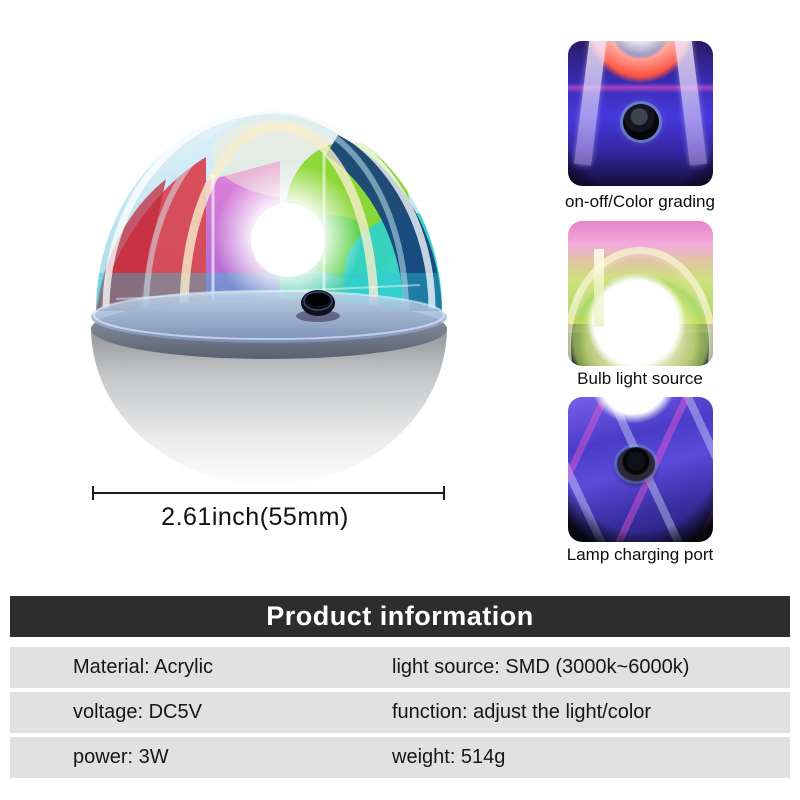 This screenshot has height=800, width=800. What do you see at coordinates (541, 667) in the screenshot?
I see `info-cell-light-source: light source: SMD (3000k~6000k)` at bounding box center [541, 667].